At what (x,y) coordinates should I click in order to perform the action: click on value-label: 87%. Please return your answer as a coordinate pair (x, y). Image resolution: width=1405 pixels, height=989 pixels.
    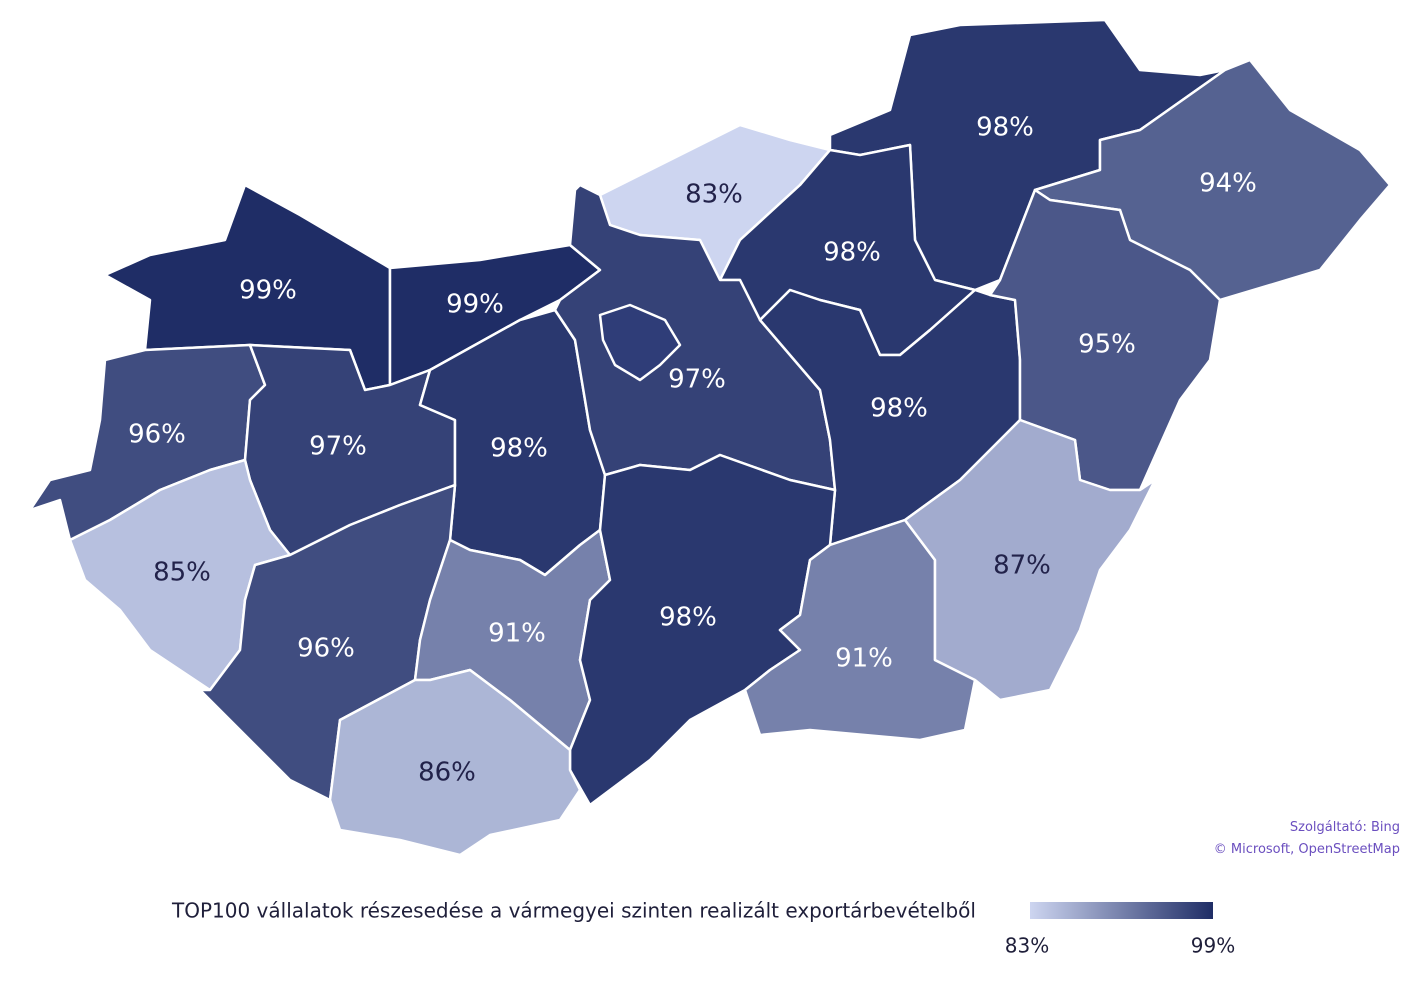
    Looking at the image, I should click on (1022, 566).